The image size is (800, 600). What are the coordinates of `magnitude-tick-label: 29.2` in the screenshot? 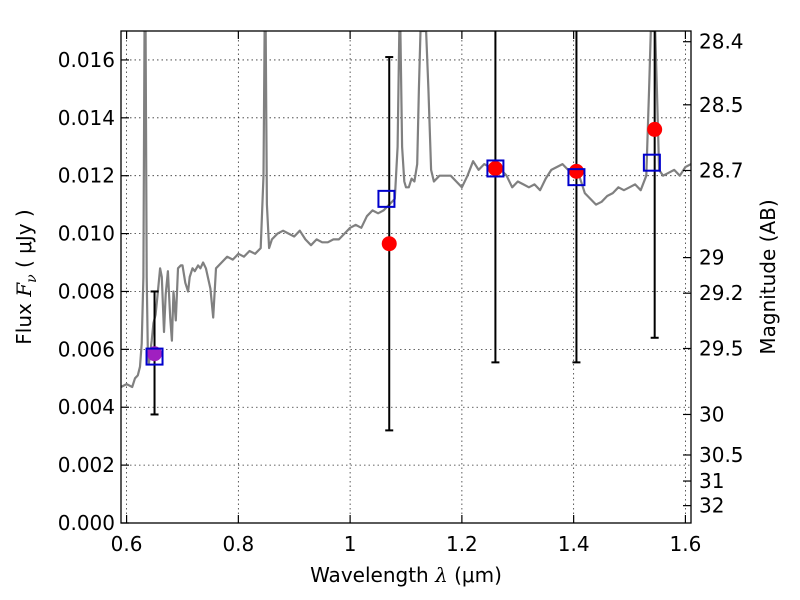 It's located at (721, 293).